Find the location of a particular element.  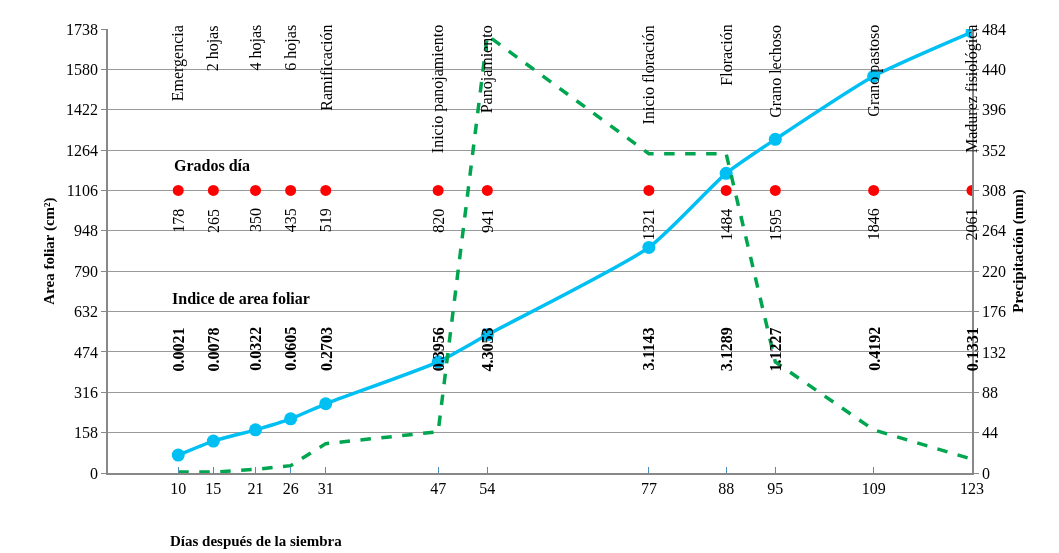

annotation: Emergencia is located at coordinates (178, 63).